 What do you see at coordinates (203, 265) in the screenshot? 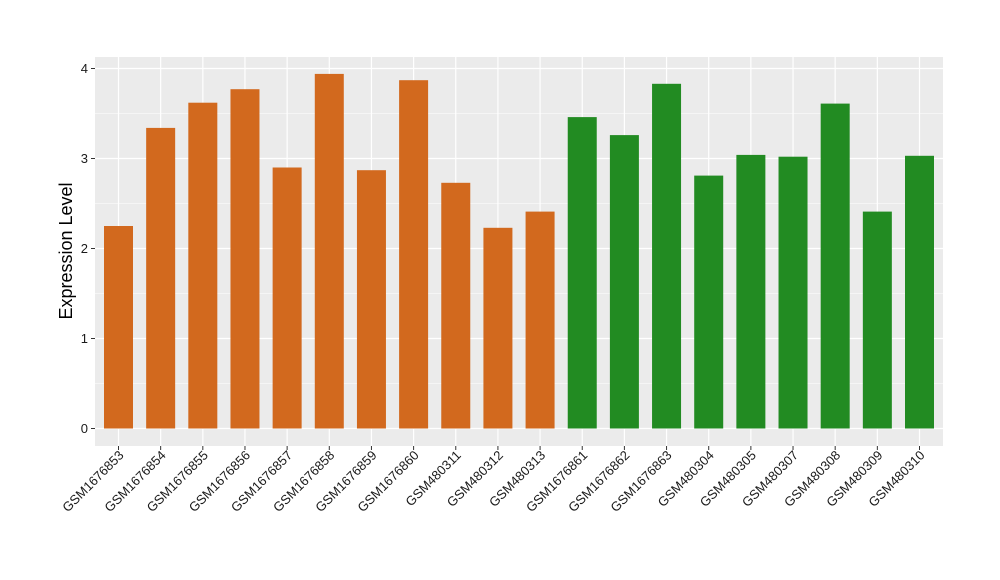
I see `bar-GSM1676855` at bounding box center [203, 265].